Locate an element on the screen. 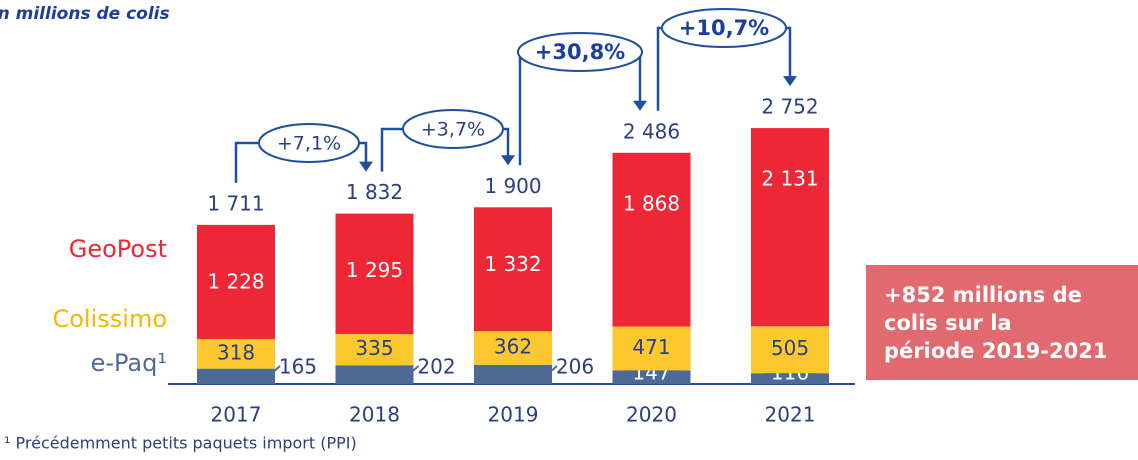 The height and width of the screenshot is (460, 1138). total-label: 2 752 is located at coordinates (789, 107).